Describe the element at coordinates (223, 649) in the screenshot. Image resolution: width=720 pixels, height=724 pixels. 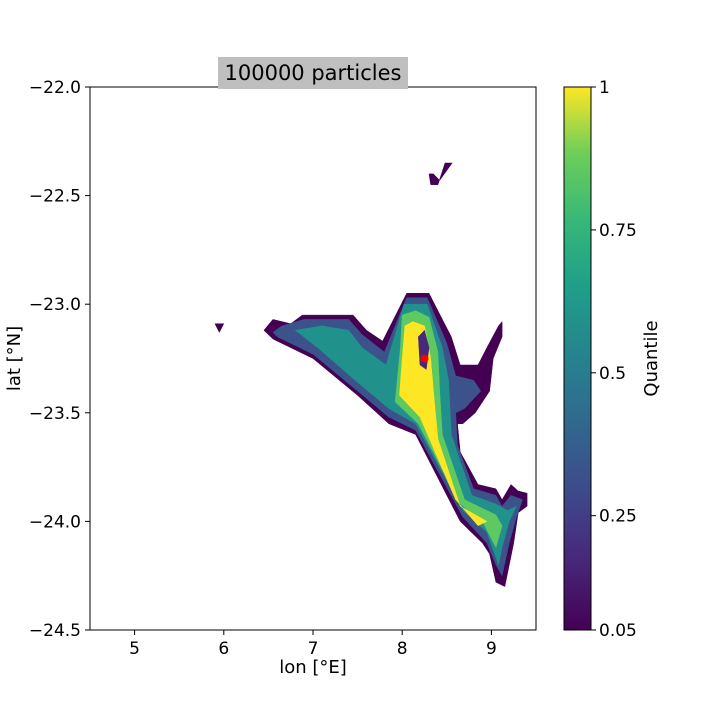
I see `x-tick-label-1: 6` at that location.